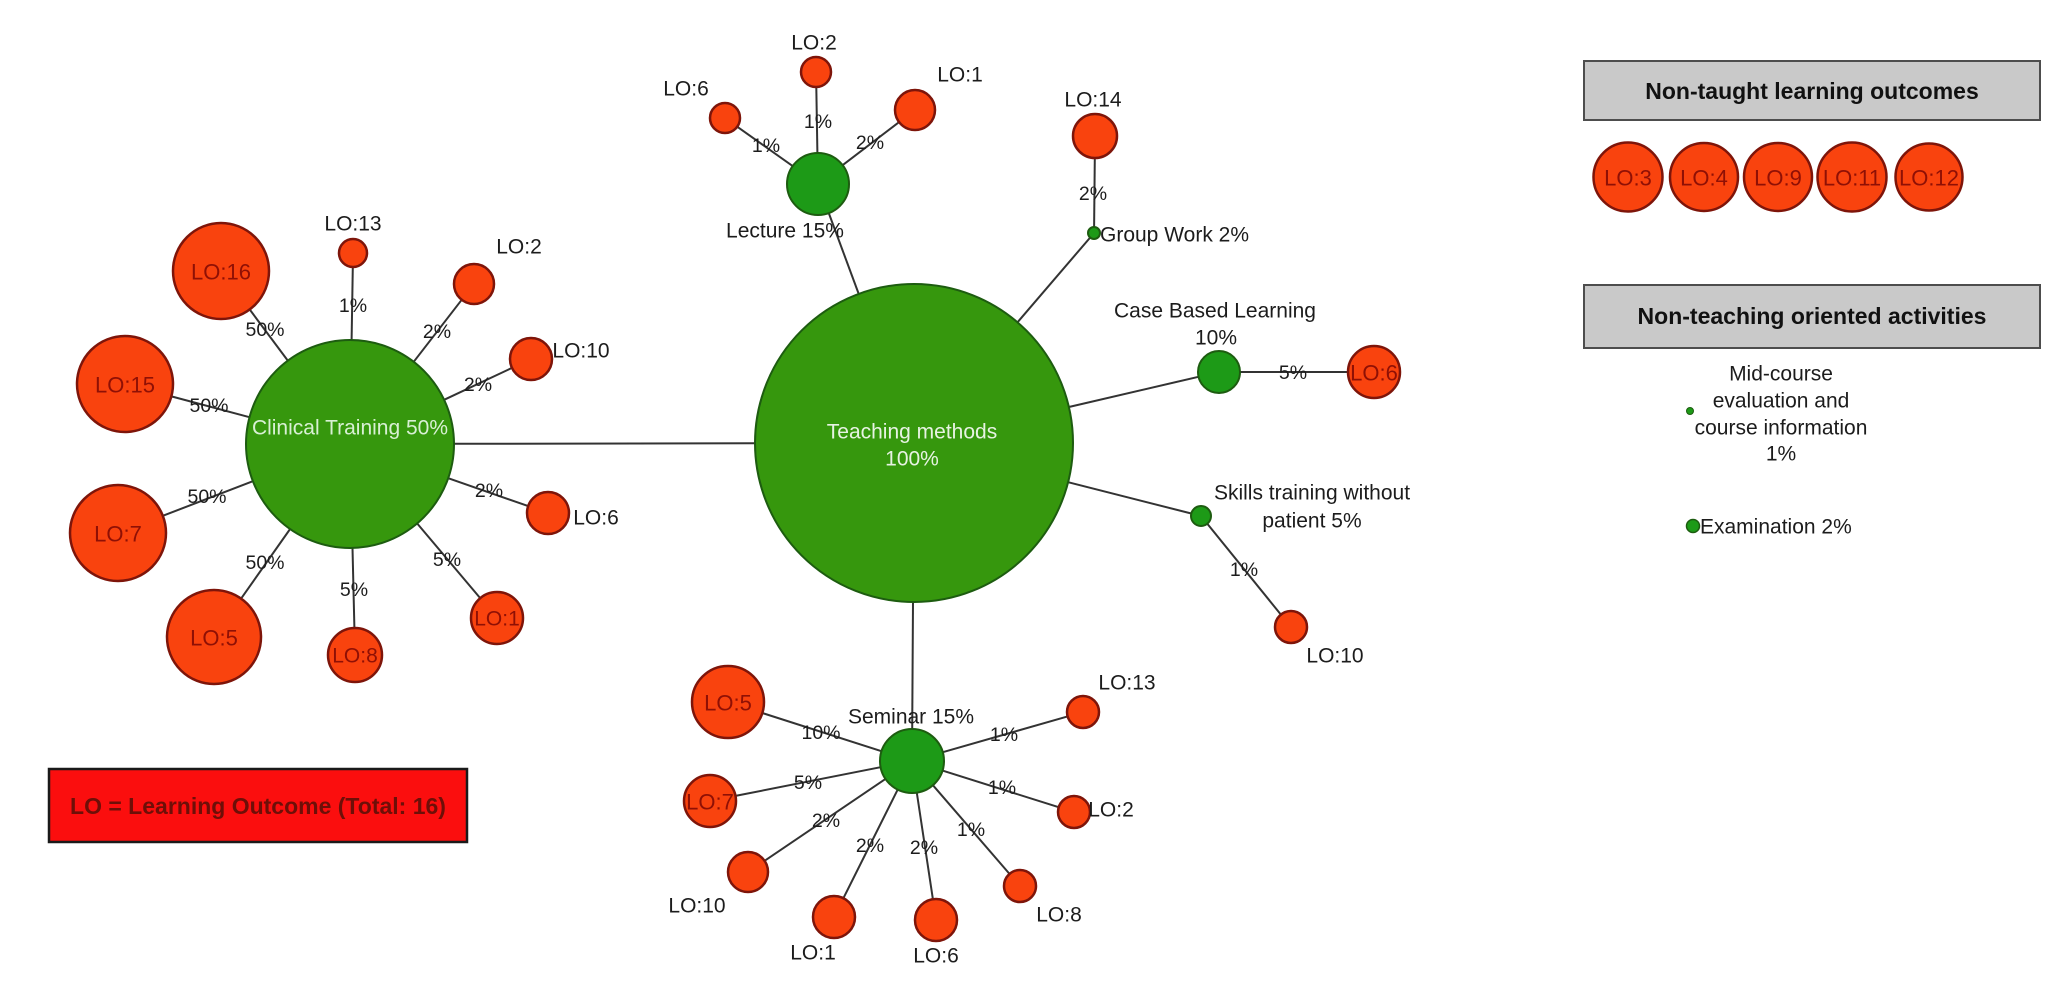 The width and height of the screenshot is (2059, 1001). What do you see at coordinates (1812, 316) in the screenshot?
I see `svg-text:Non-teaching oriented activiti: Non-teaching oriented activities` at bounding box center [1812, 316].